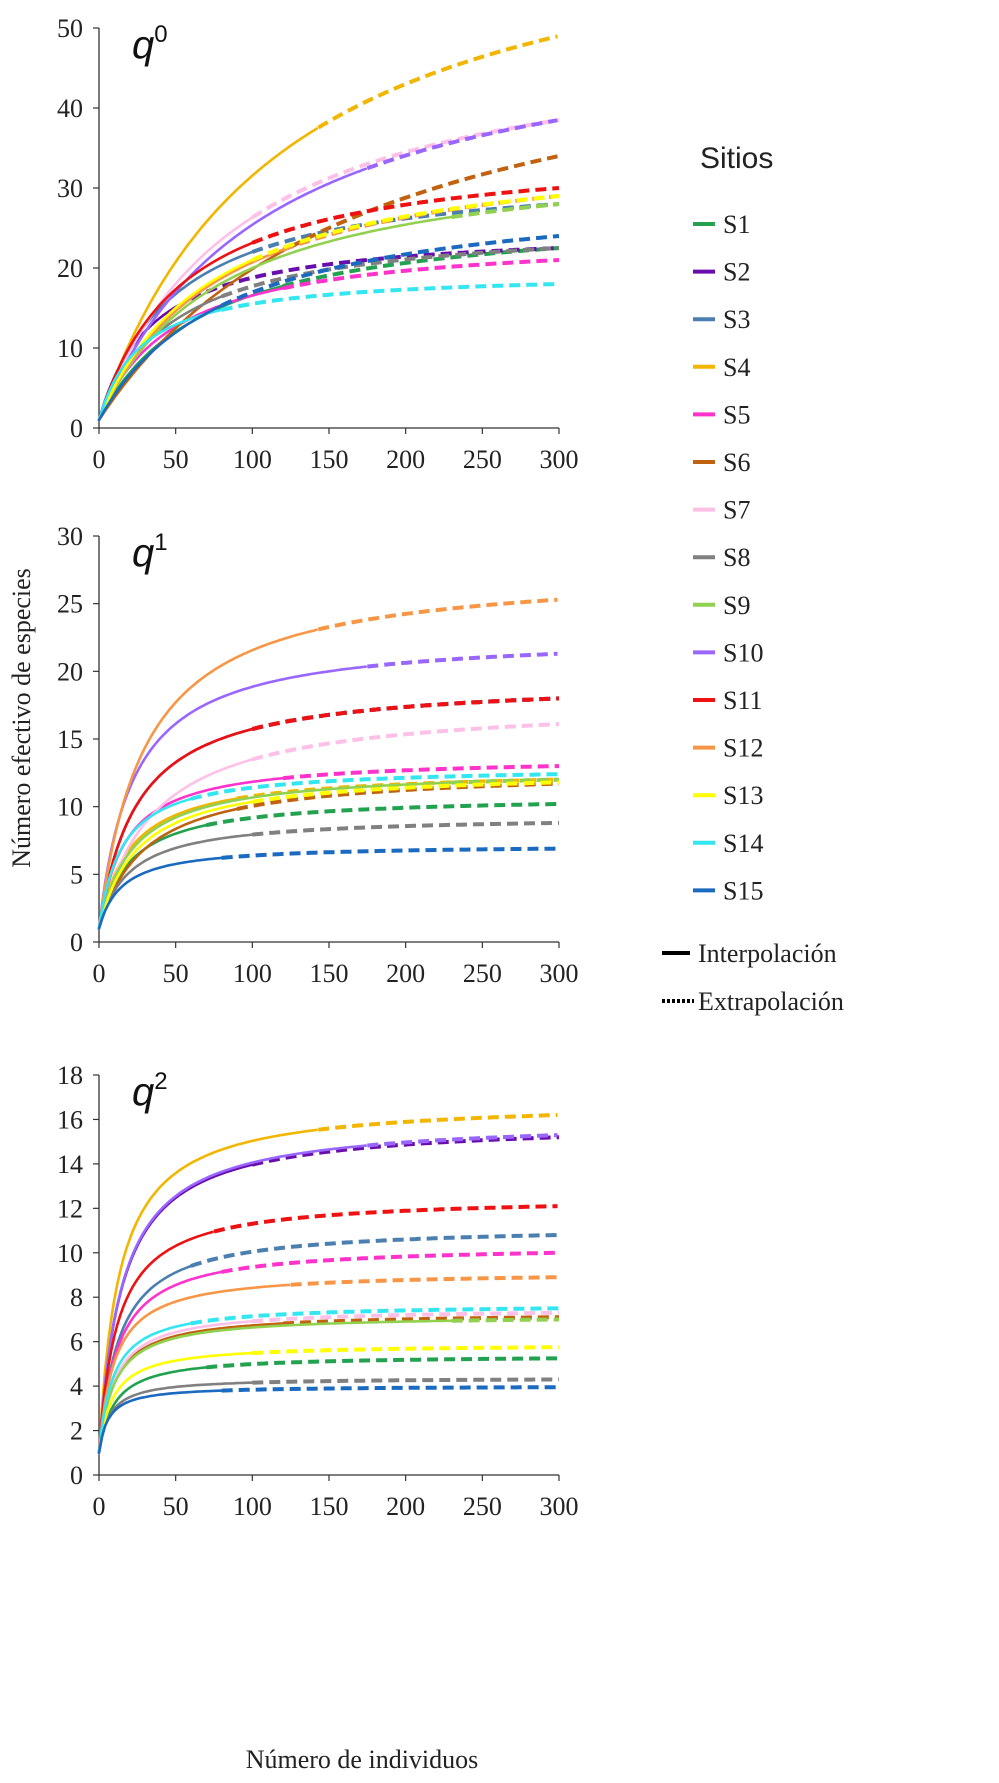 The height and width of the screenshot is (1783, 999). What do you see at coordinates (70, 1164) in the screenshot?
I see `y-tick-label: 14` at bounding box center [70, 1164].